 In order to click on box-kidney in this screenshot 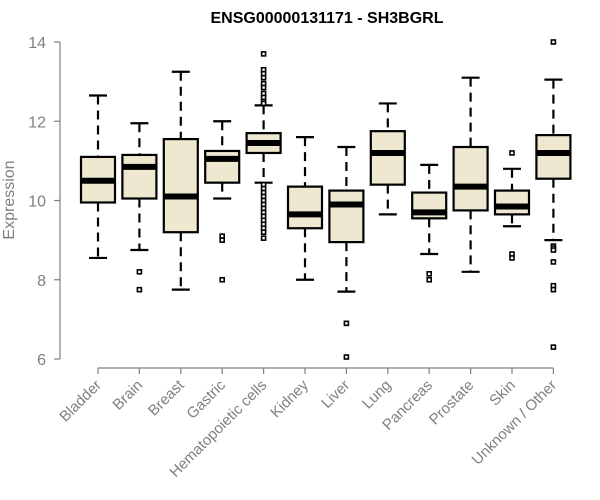, I will do `click(305, 208)`.